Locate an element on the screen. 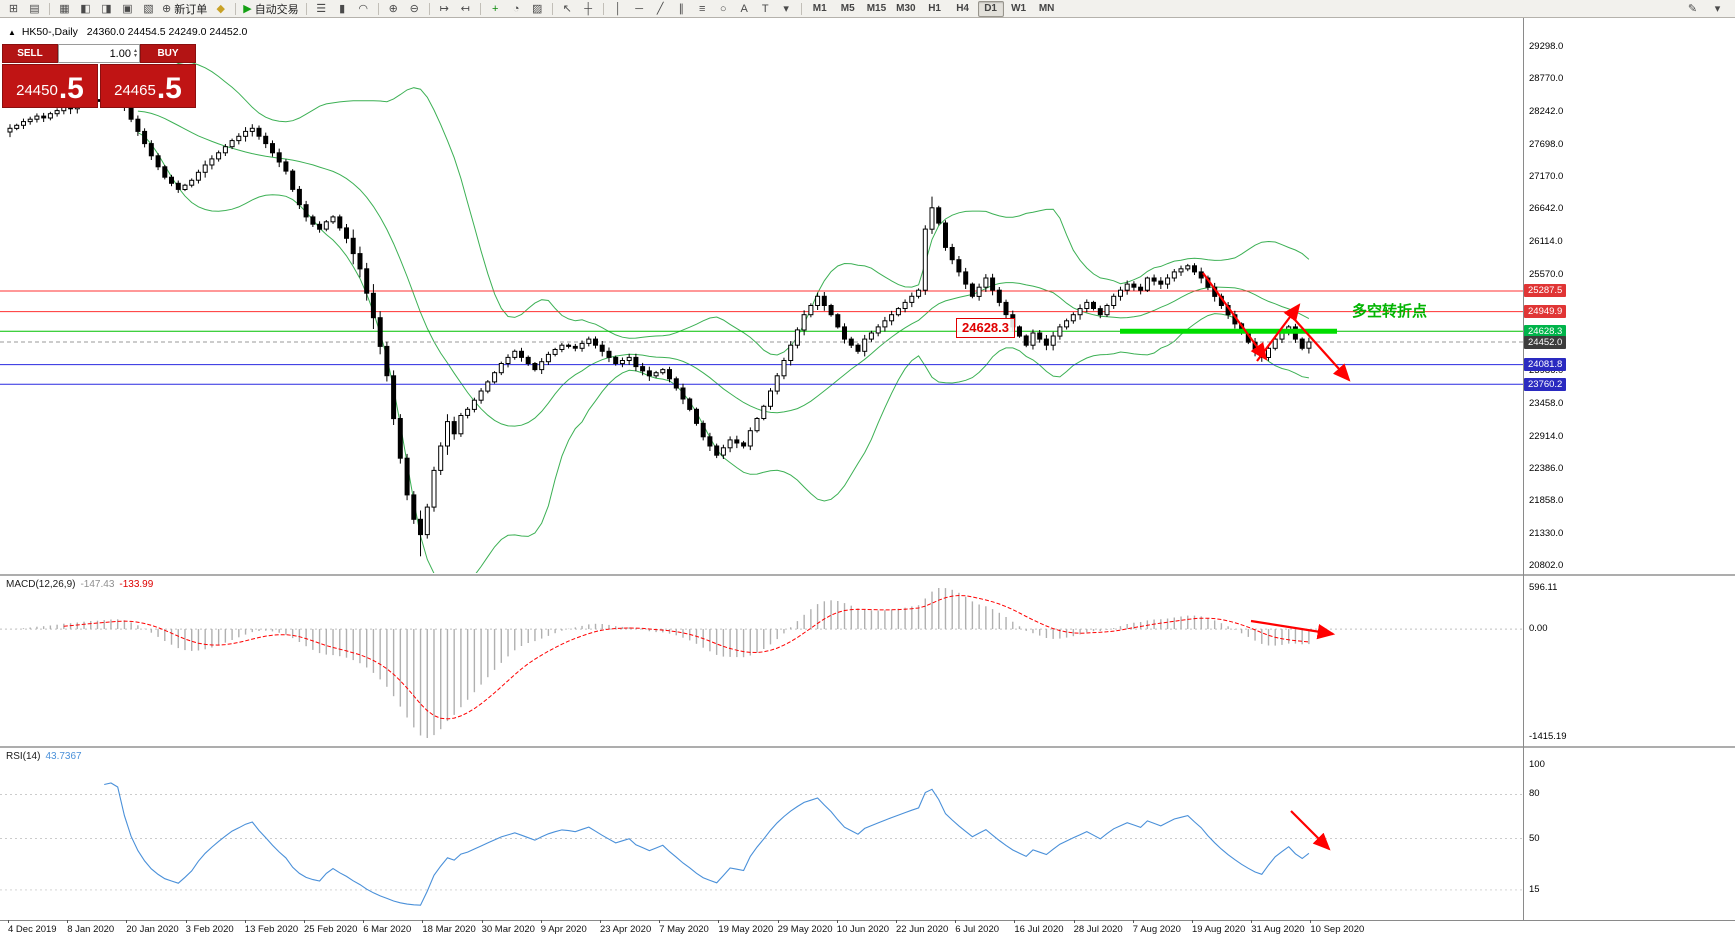 This screenshot has width=1735, height=939. date-axis-label: 6 Mar 2020 is located at coordinates (387, 929).